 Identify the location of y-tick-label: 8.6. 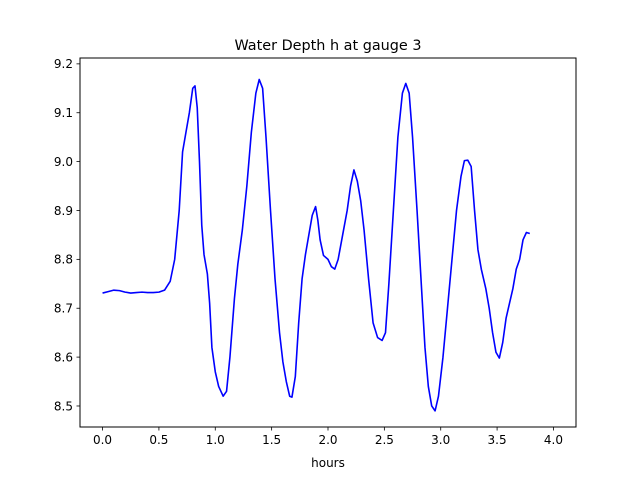
(63, 357).